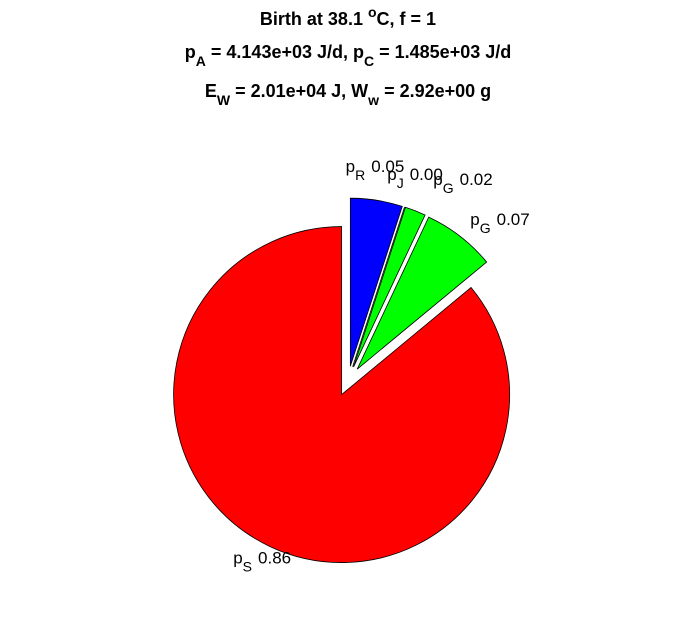  What do you see at coordinates (224, 100) in the screenshot?
I see `title-subscript: W` at bounding box center [224, 100].